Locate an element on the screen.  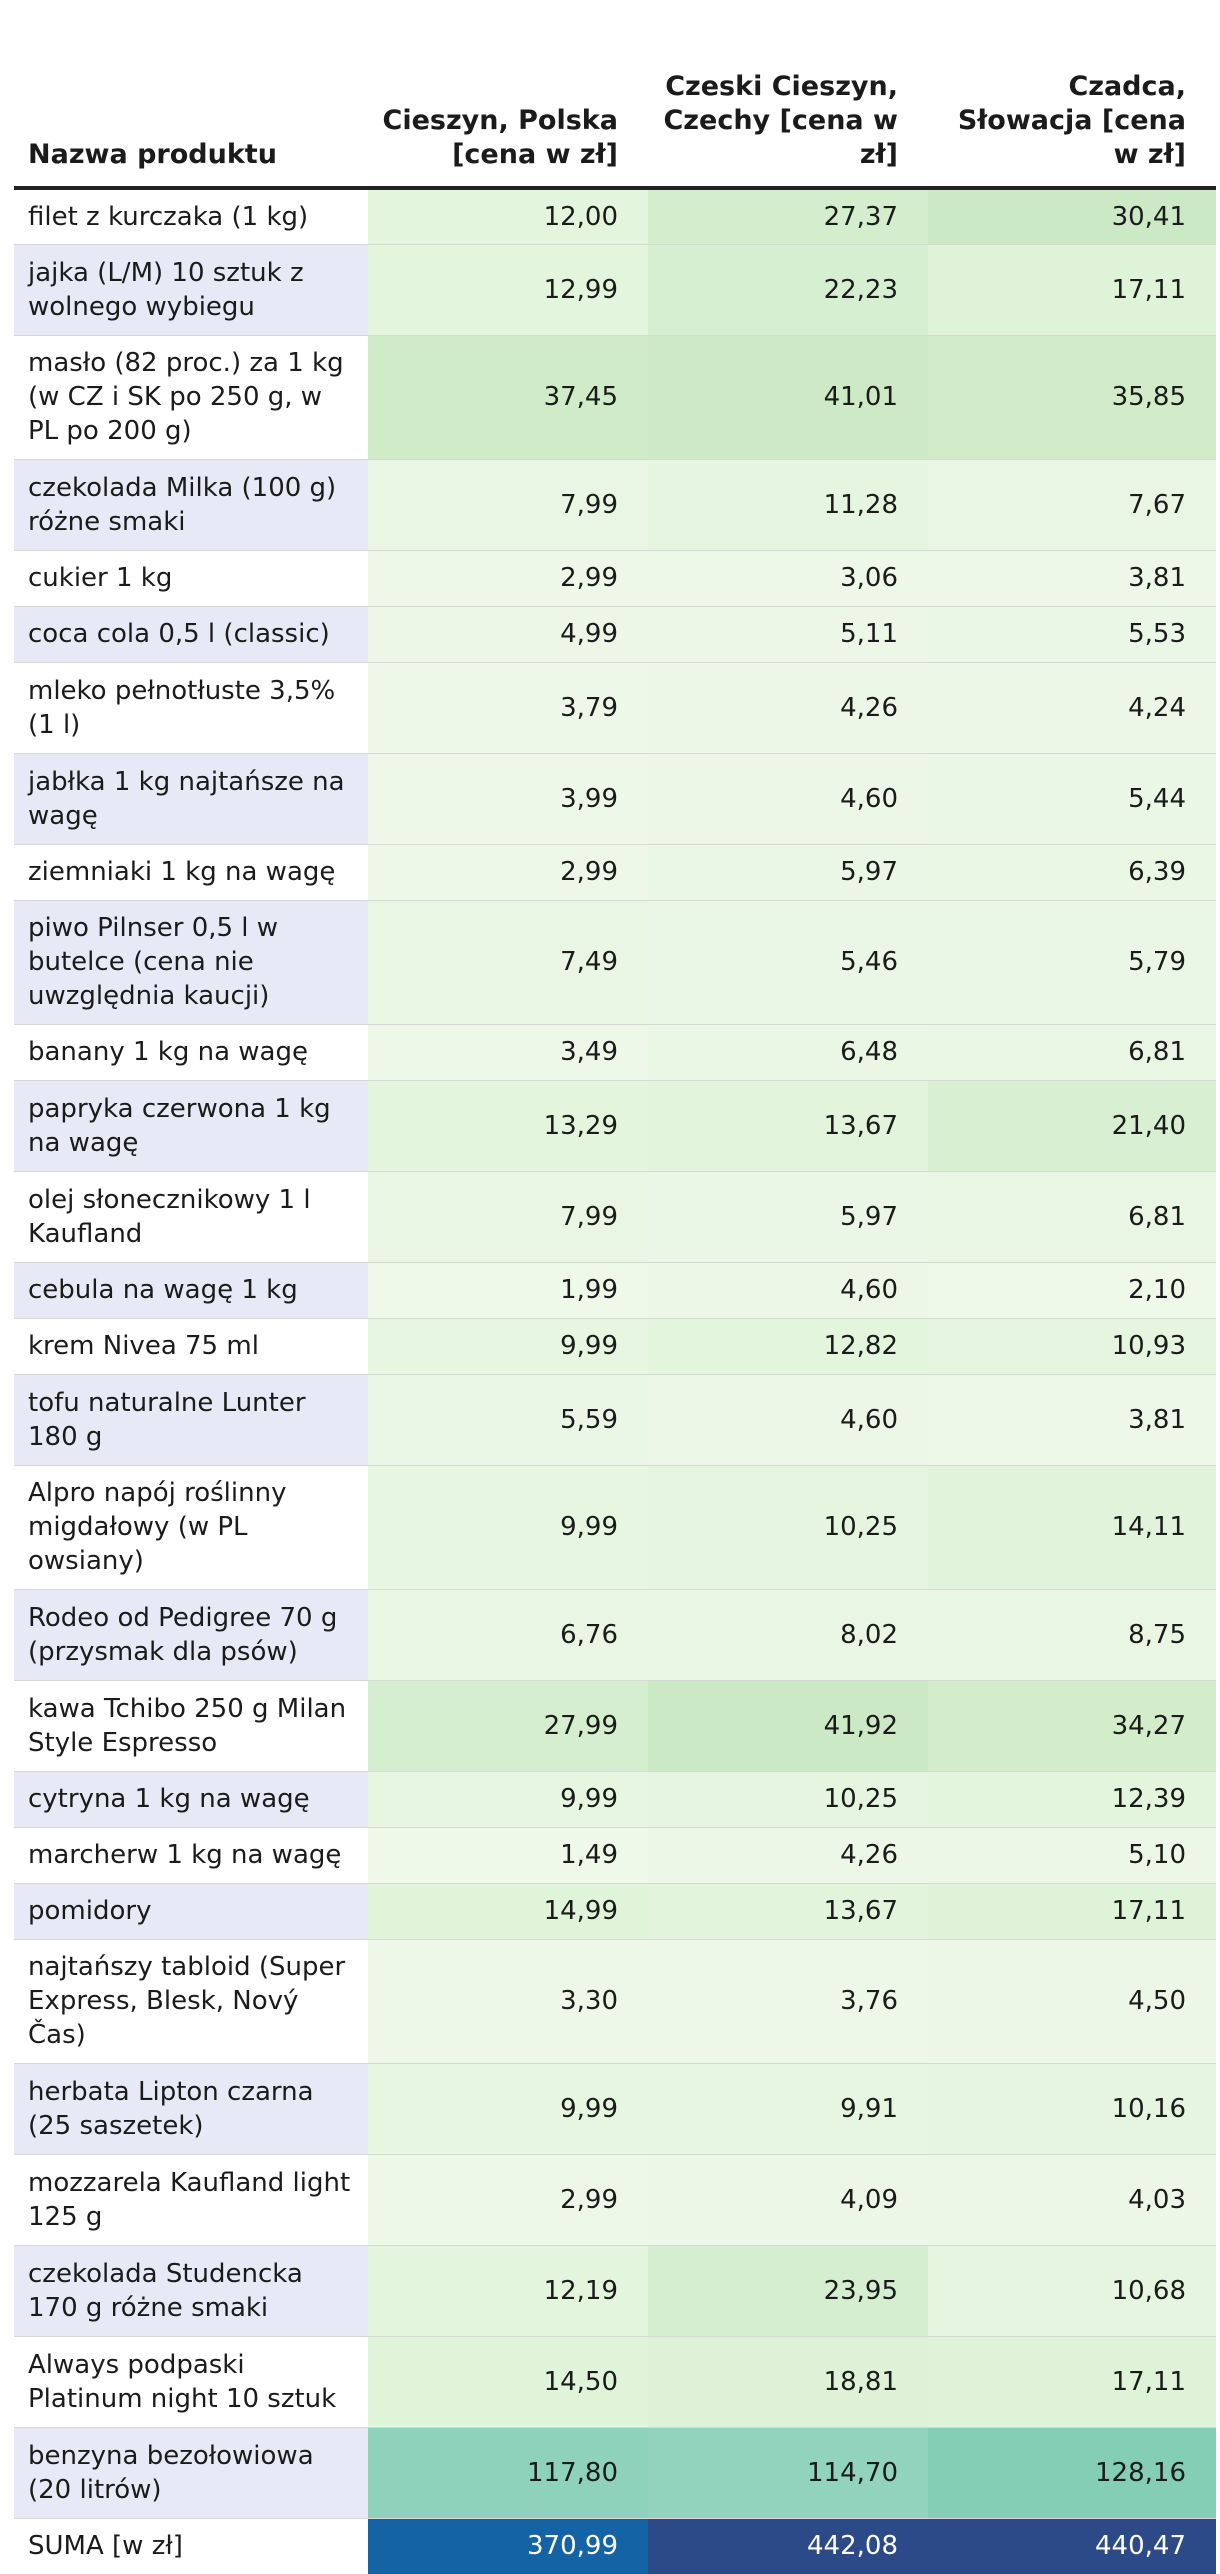
product-name-cell: SUMA [w zł] is located at coordinates (191, 2545).